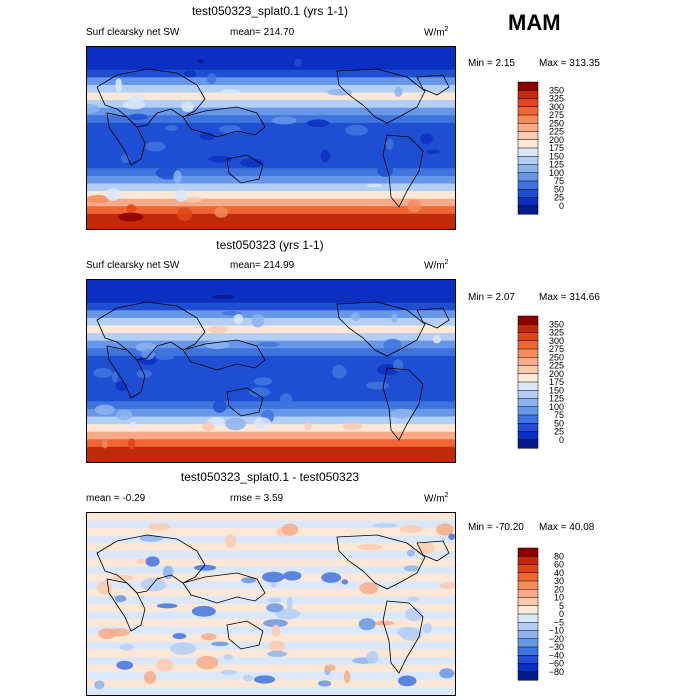 The image size is (700, 700). What do you see at coordinates (559, 581) in the screenshot?
I see `colorbar-tick-label: 30` at bounding box center [559, 581].